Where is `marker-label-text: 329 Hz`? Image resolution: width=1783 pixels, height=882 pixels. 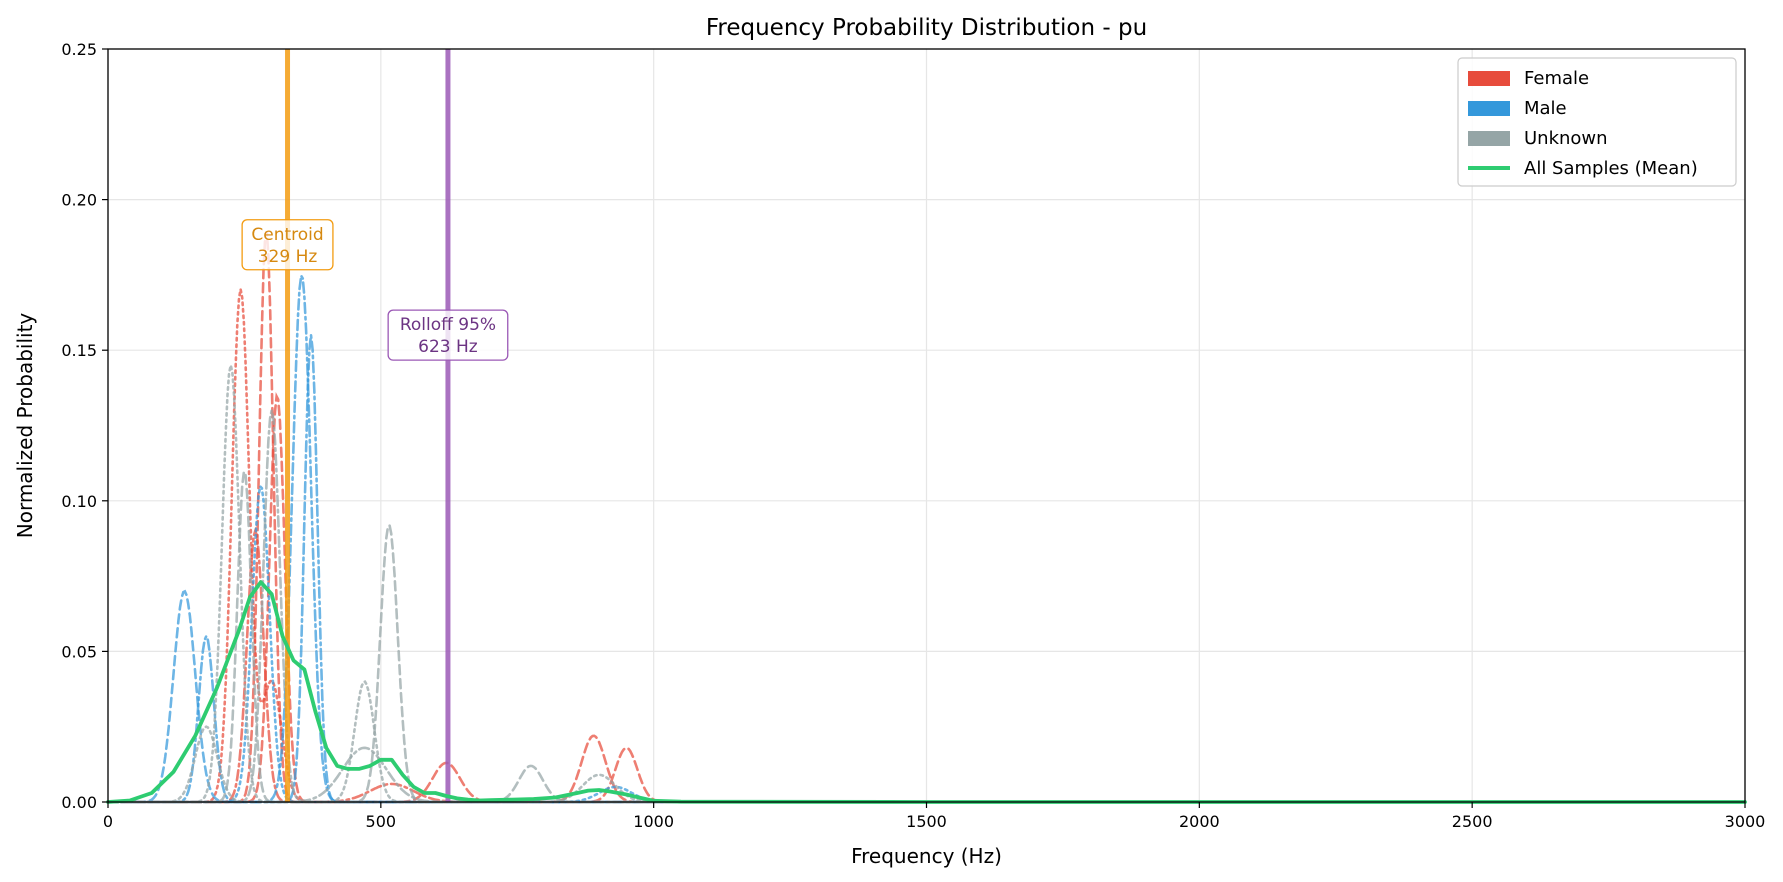
marker-label-text: 329 Hz is located at coordinates (288, 257).